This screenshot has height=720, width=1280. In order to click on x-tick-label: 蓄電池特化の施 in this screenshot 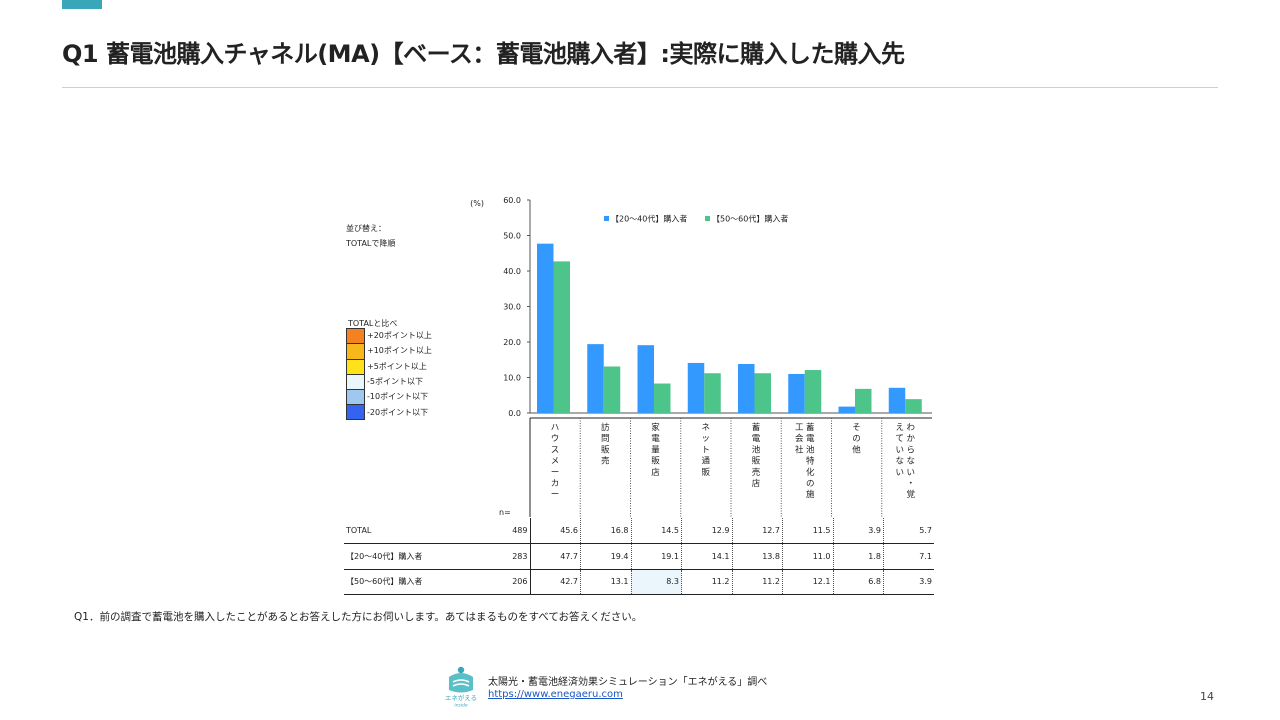, I will do `click(810, 461)`.